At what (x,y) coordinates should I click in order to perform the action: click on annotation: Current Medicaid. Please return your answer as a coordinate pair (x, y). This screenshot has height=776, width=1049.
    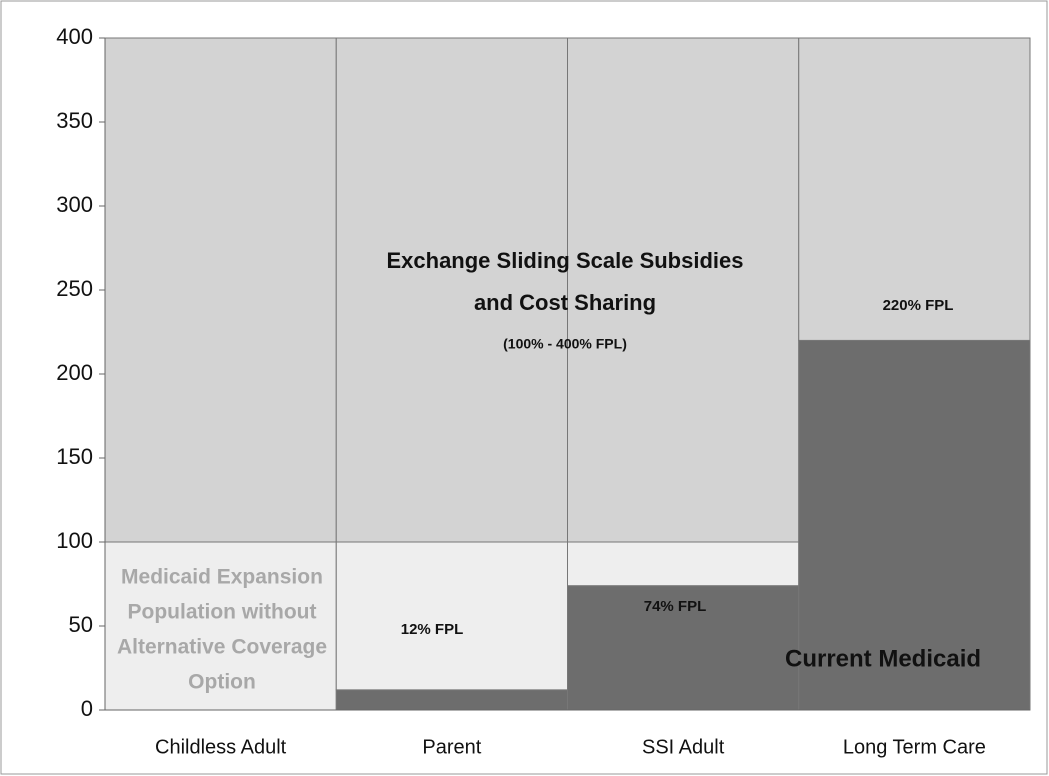
    Looking at the image, I should click on (883, 658).